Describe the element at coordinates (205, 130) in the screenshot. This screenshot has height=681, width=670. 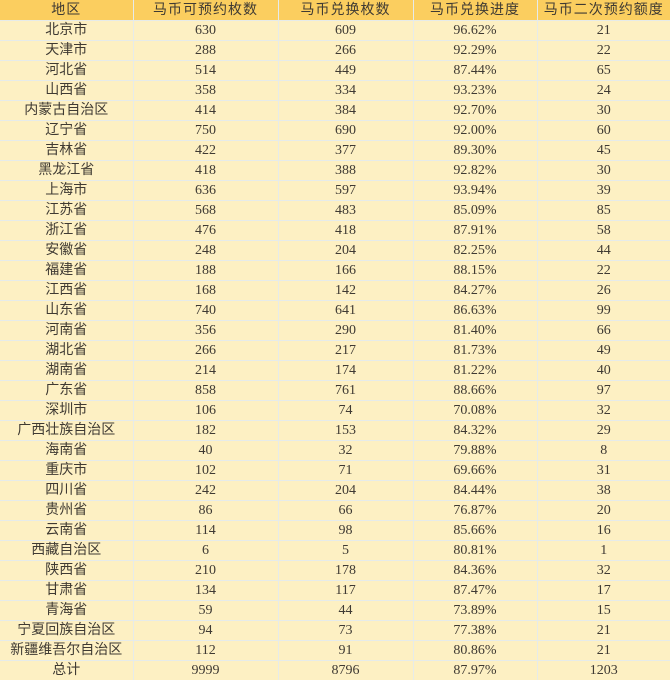
I see `value-cell: 750` at that location.